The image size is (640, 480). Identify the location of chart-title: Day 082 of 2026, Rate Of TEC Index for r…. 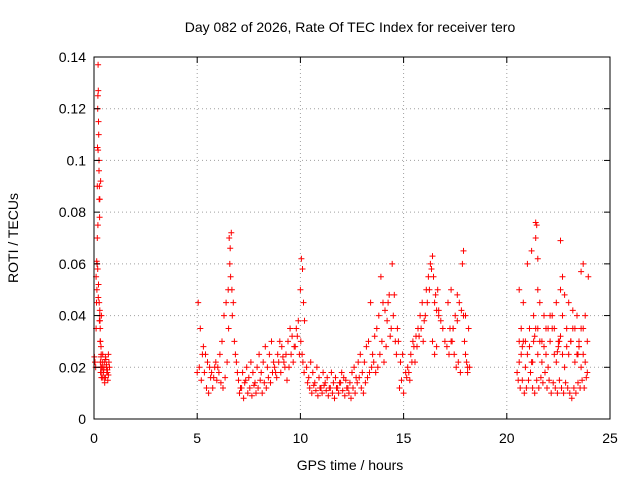
(350, 27).